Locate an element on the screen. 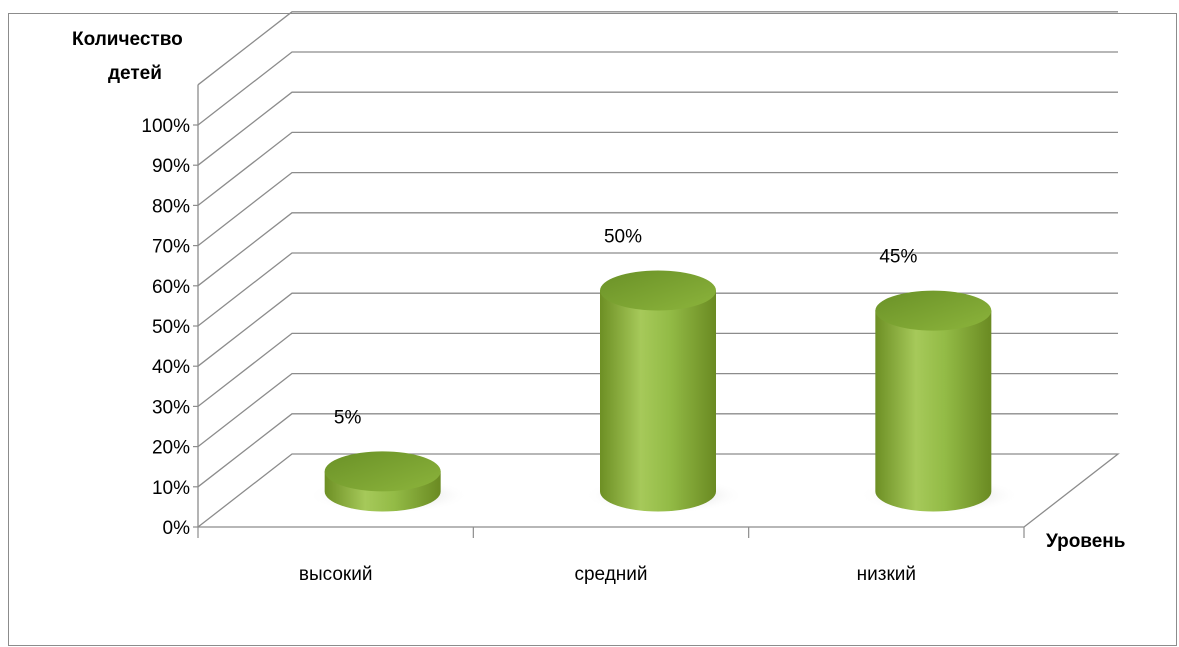  y-axis-title-line-2: детей is located at coordinates (135, 73).